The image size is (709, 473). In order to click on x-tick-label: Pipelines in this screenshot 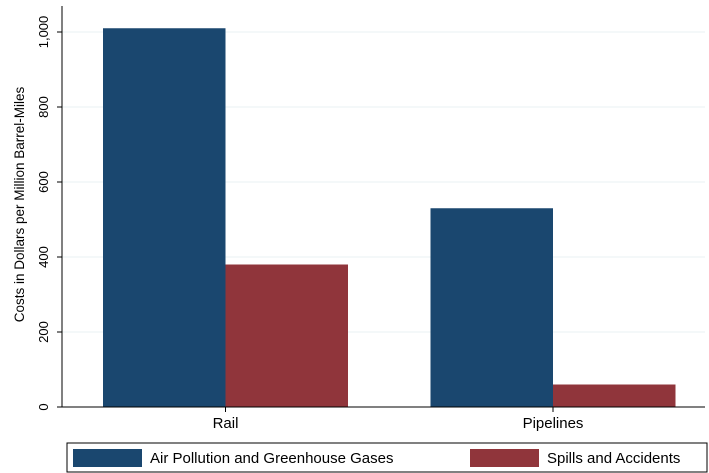, I will do `click(553, 423)`.